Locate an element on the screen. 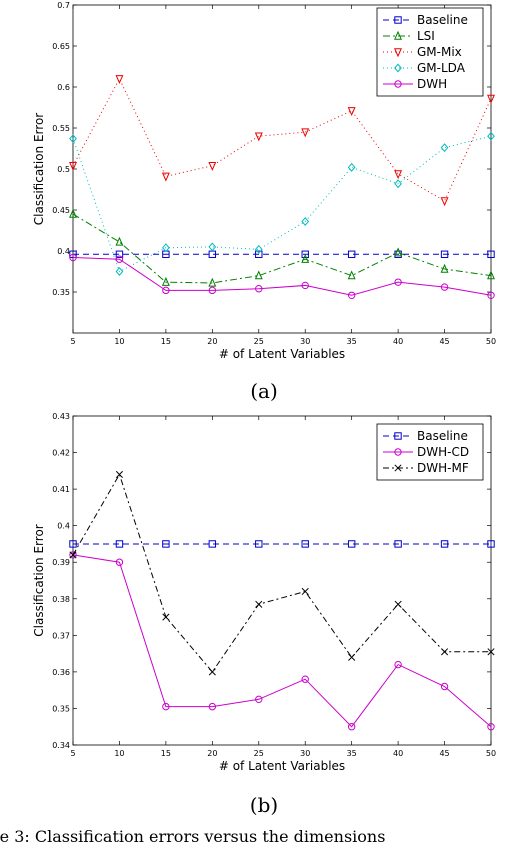  legend-label-dwh-mf: DWH-MF is located at coordinates (443, 468).